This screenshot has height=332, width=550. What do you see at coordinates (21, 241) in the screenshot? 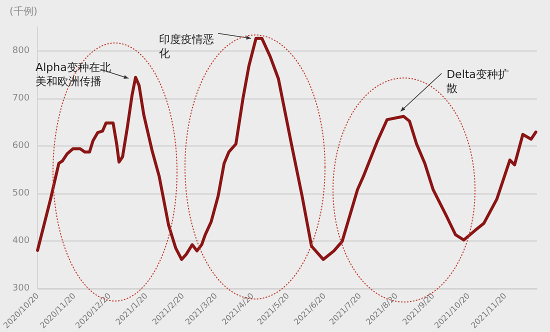
I see `y-tick-label: 400` at bounding box center [21, 241].